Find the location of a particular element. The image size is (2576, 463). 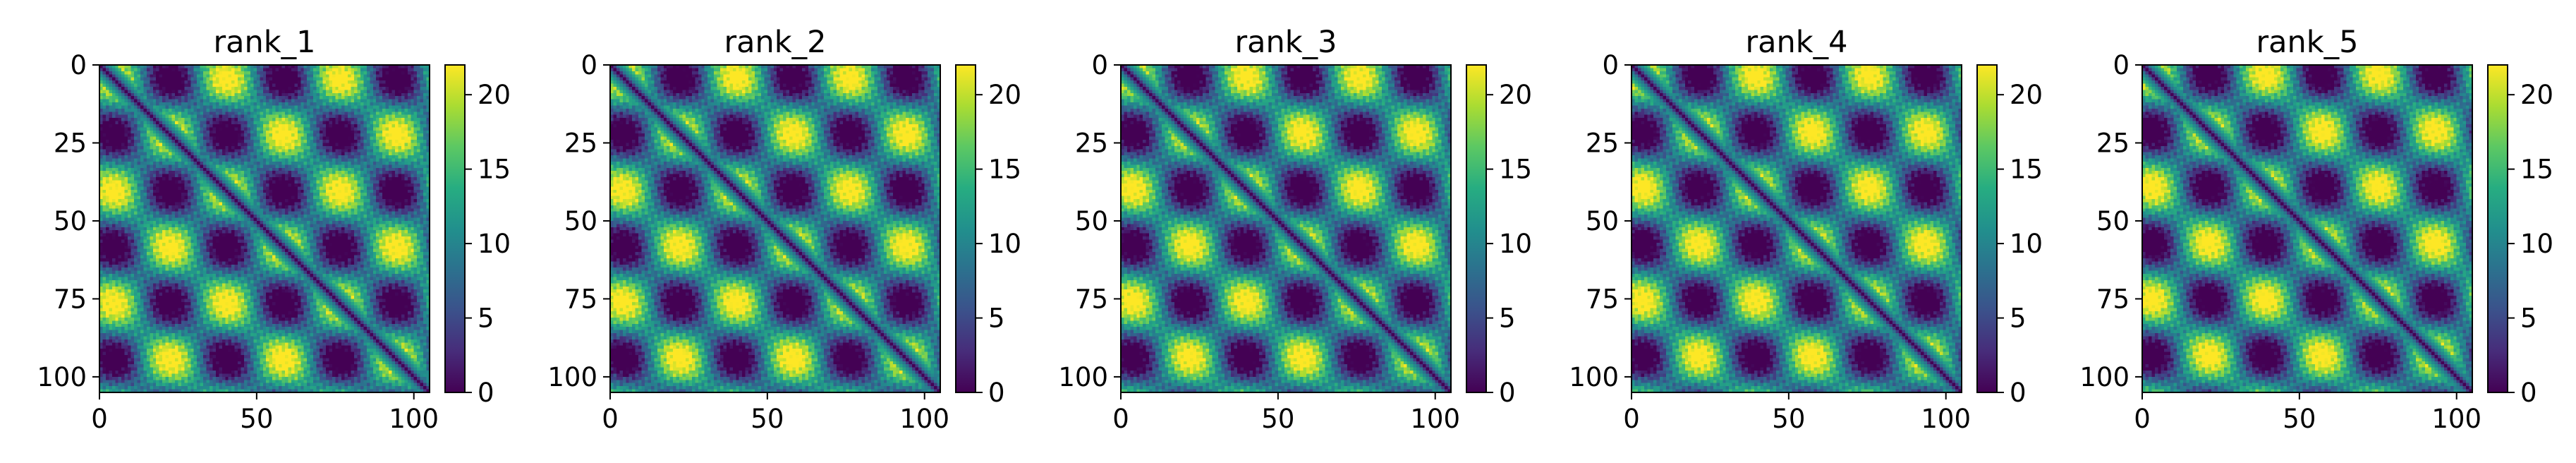

panel-title: rank_4 is located at coordinates (1796, 42).